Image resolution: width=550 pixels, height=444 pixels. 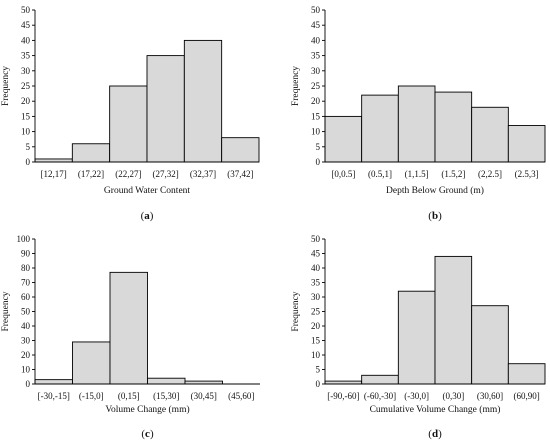 I want to click on panel-caption-letter: b, so click(x=435, y=216).